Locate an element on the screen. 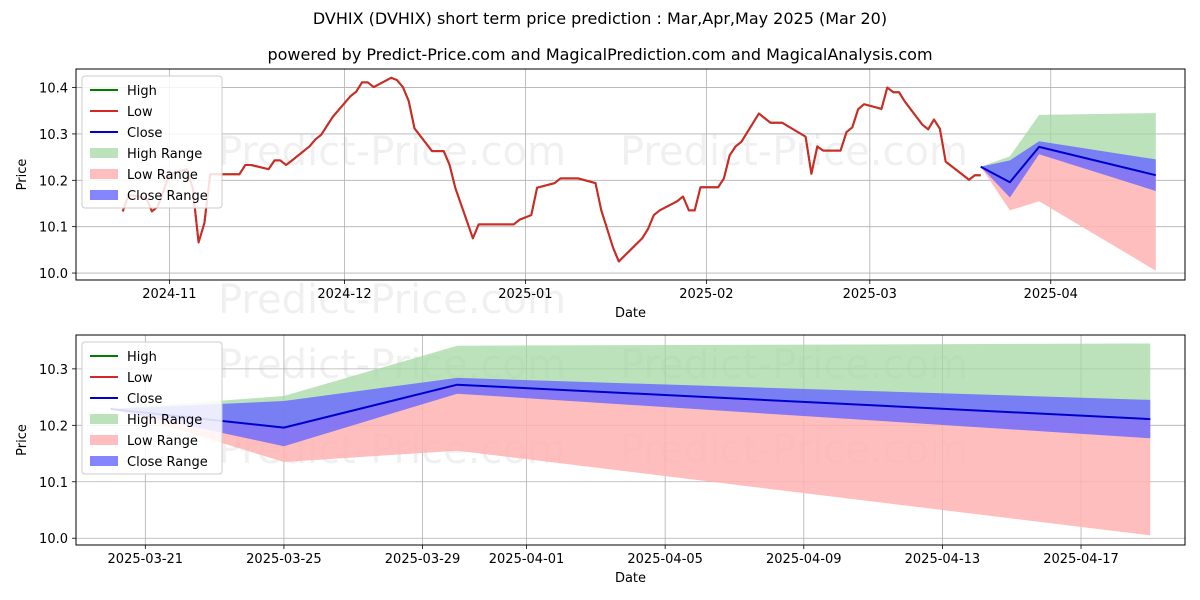 This screenshot has height=600, width=1200. x-tick-label: 2024-12 is located at coordinates (344, 294).